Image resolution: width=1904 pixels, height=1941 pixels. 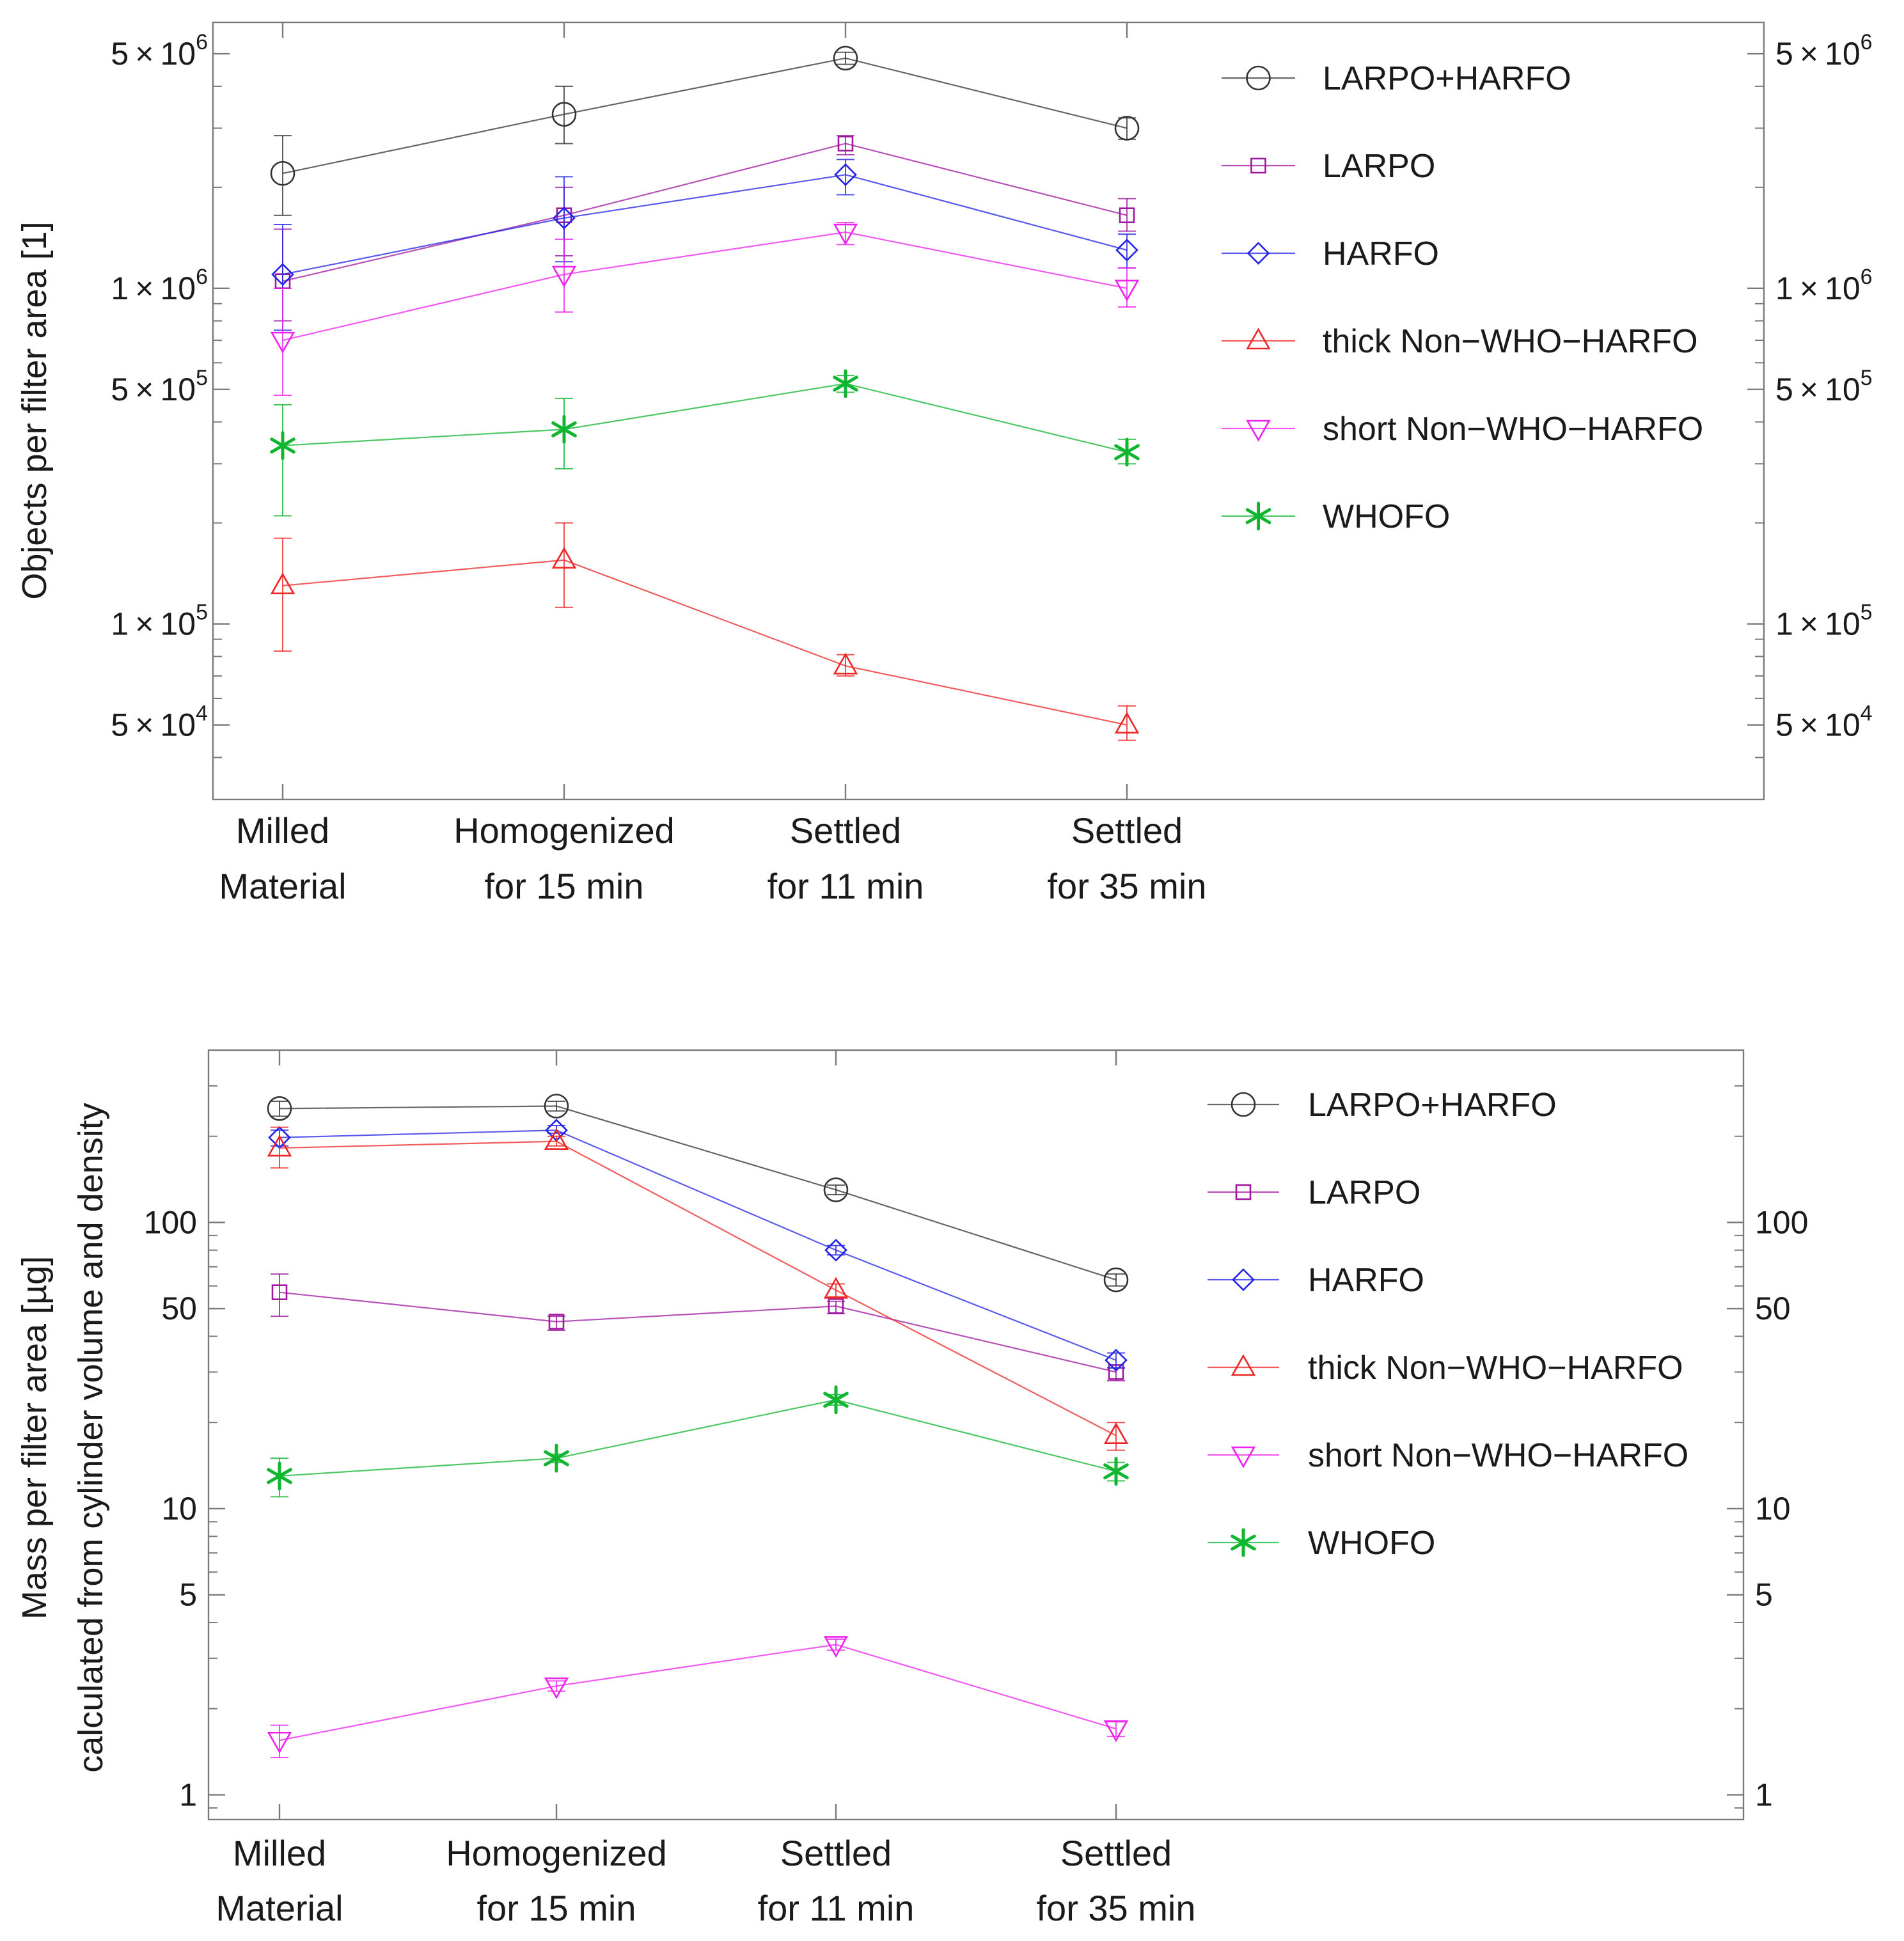 I want to click on series-line-larpo, so click(x=705, y=212).